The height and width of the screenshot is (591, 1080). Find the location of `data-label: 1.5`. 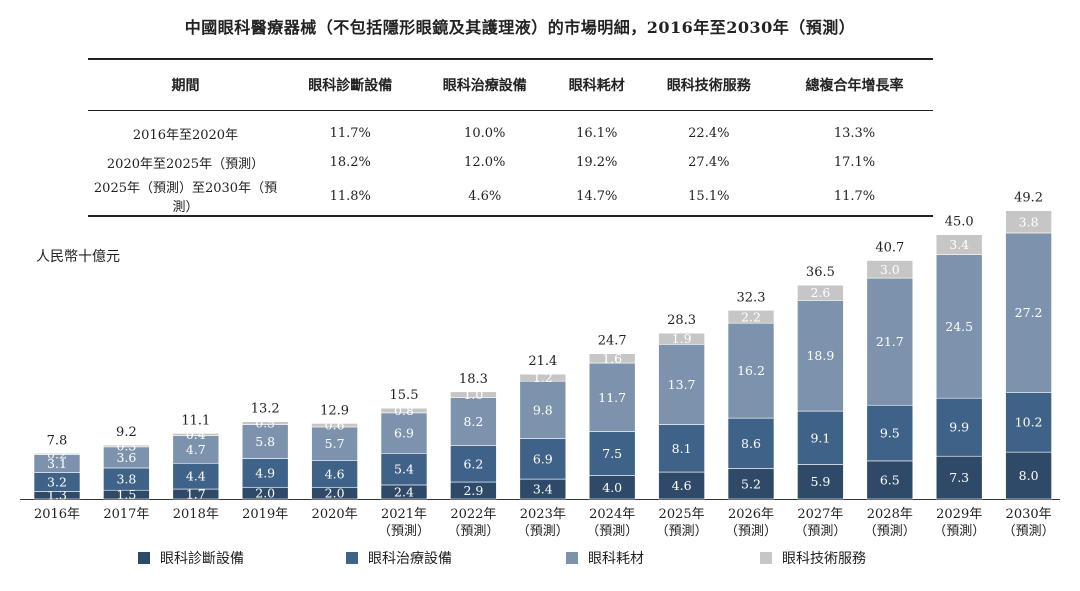

data-label: 1.5 is located at coordinates (126, 494).